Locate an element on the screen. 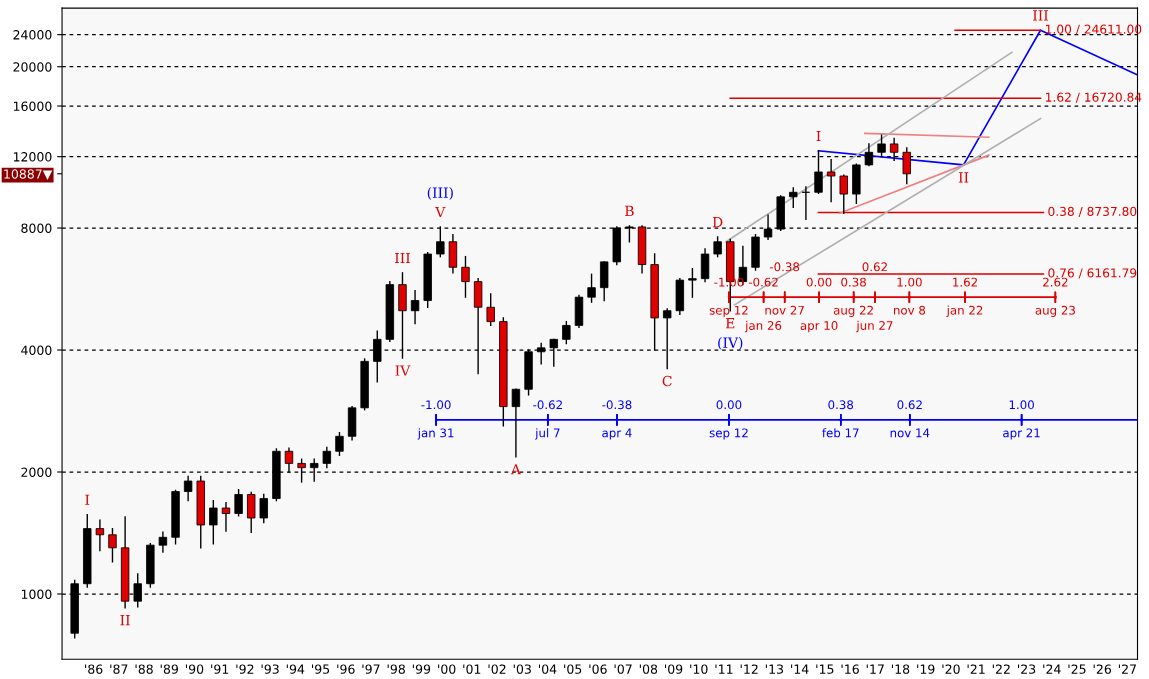 This screenshot has width=1149, height=679. x-tick-label: '00 is located at coordinates (447, 669).